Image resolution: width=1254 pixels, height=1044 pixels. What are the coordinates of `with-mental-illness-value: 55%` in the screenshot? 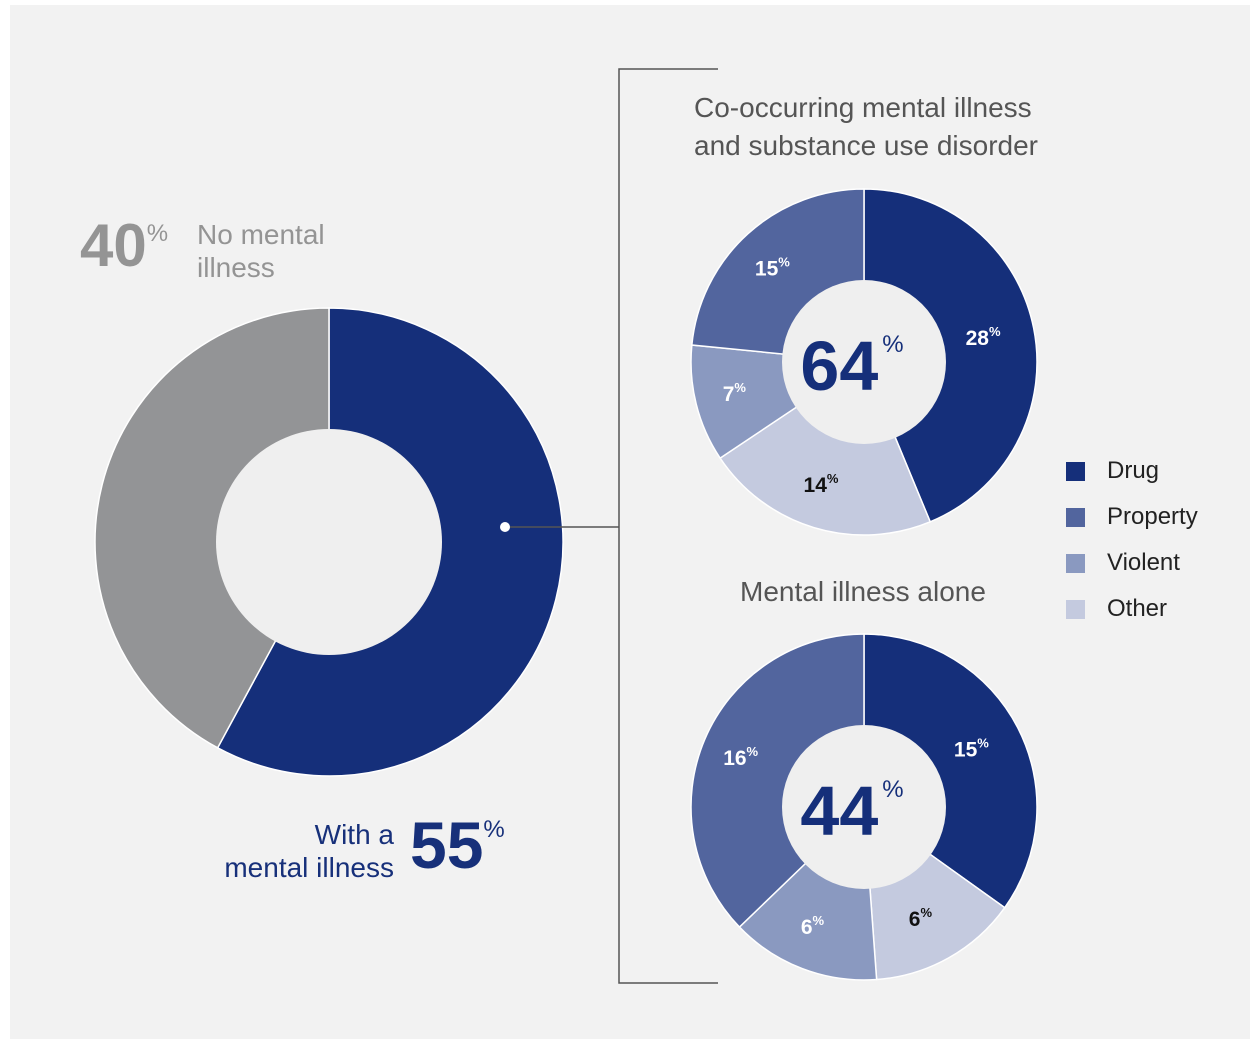 It's located at (457, 845).